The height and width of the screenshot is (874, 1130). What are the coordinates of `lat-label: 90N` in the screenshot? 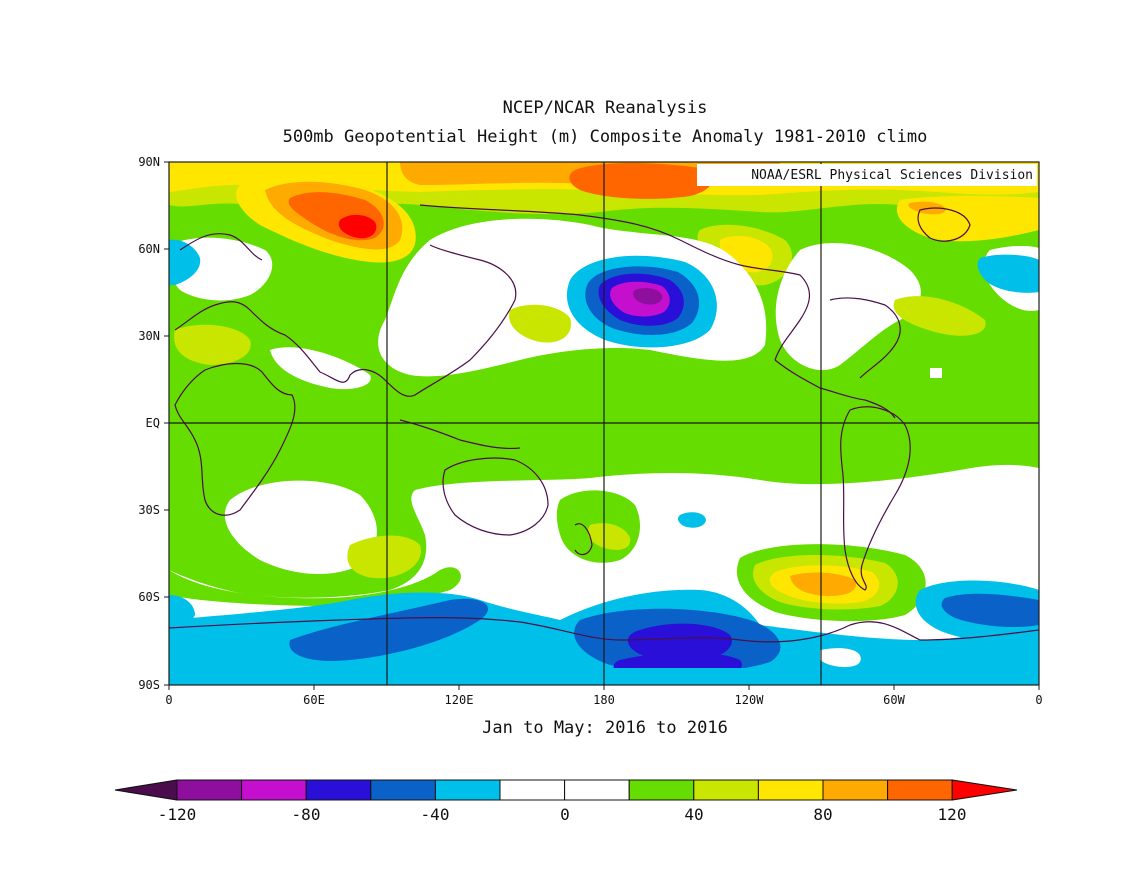 It's located at (149, 162).